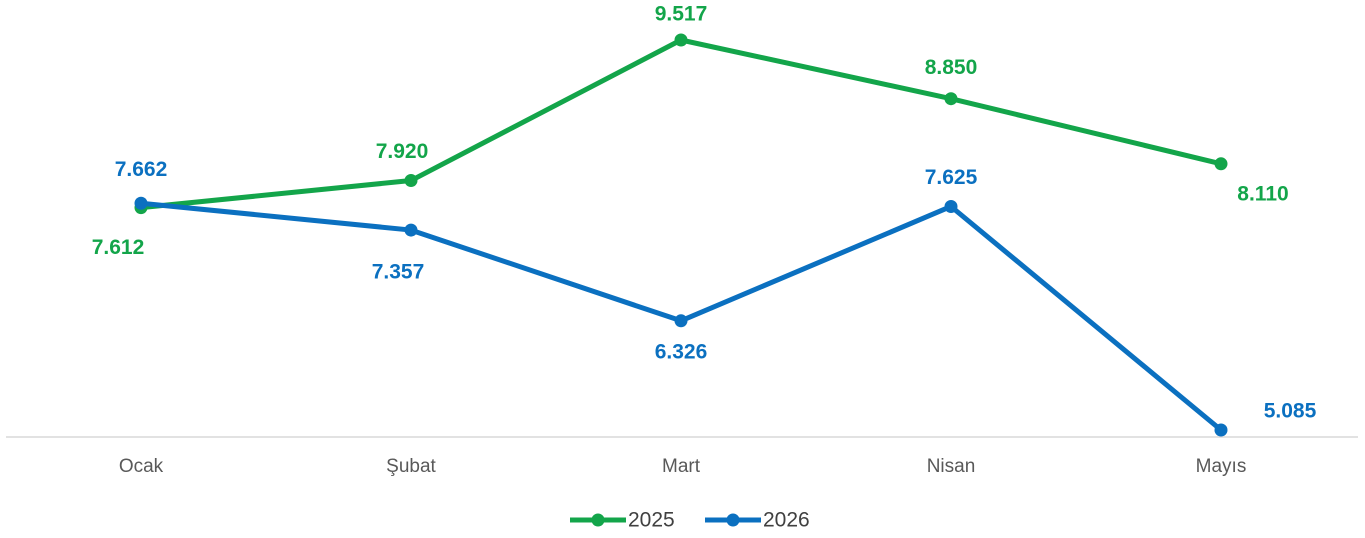  What do you see at coordinates (951, 466) in the screenshot?
I see `x-tick-label: Nisan` at bounding box center [951, 466].